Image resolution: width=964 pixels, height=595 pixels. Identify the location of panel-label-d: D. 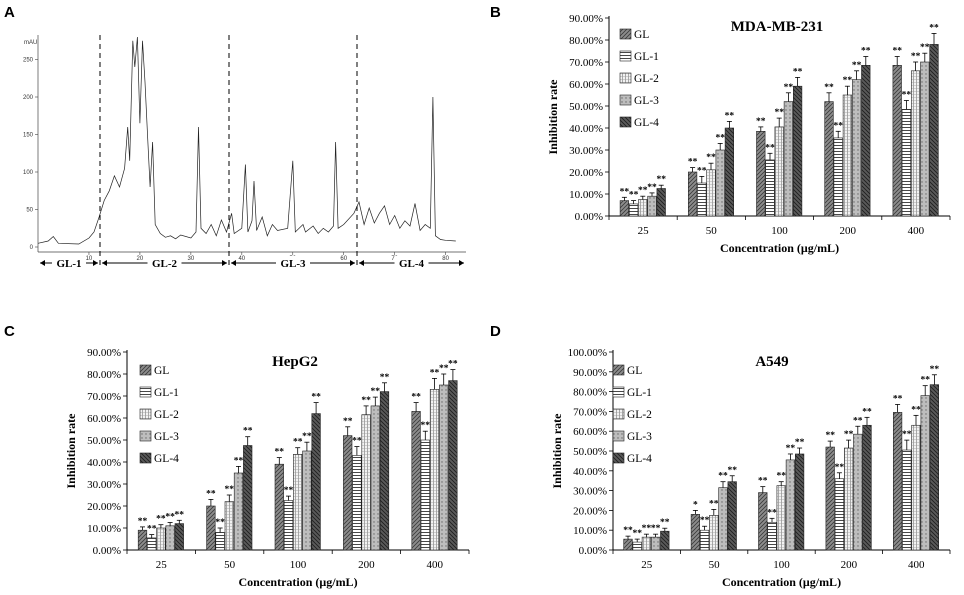
(495, 331).